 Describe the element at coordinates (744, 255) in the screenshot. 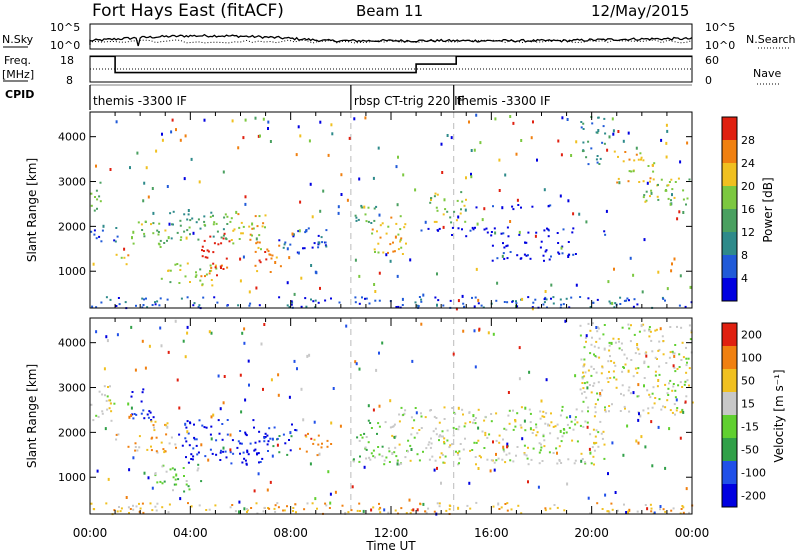

I see `colorbar-tick-label: 8` at that location.